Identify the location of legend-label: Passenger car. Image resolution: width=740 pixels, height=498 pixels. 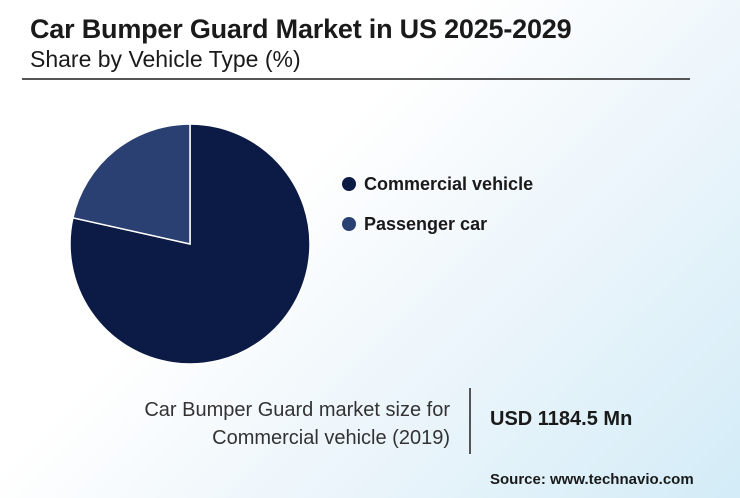
(426, 223).